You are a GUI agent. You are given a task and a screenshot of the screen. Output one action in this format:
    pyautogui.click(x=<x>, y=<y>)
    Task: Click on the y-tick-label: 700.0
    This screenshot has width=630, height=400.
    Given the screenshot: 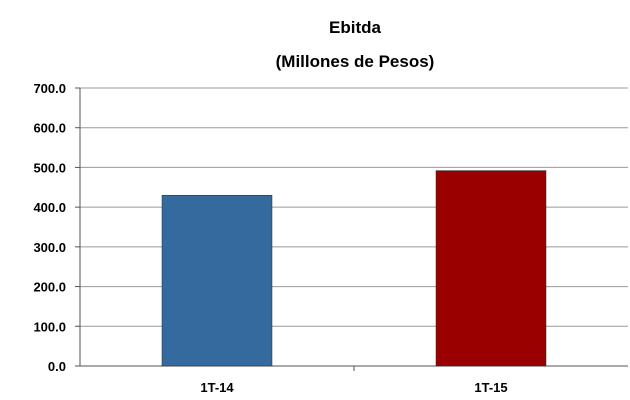 What is the action you would take?
    pyautogui.click(x=49, y=88)
    